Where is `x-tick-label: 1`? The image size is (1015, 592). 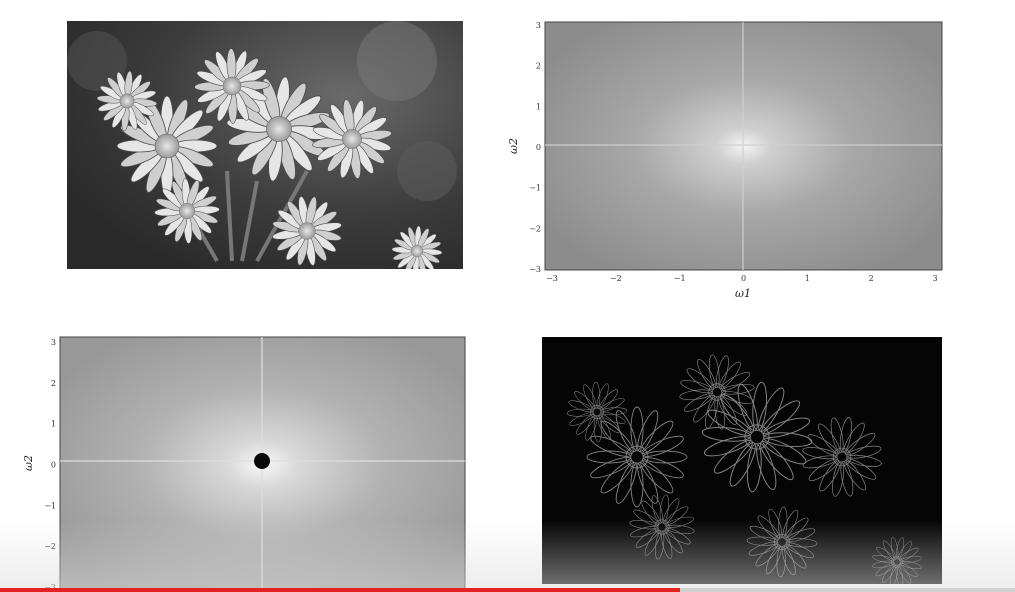 x-tick-label: 1 is located at coordinates (807, 278).